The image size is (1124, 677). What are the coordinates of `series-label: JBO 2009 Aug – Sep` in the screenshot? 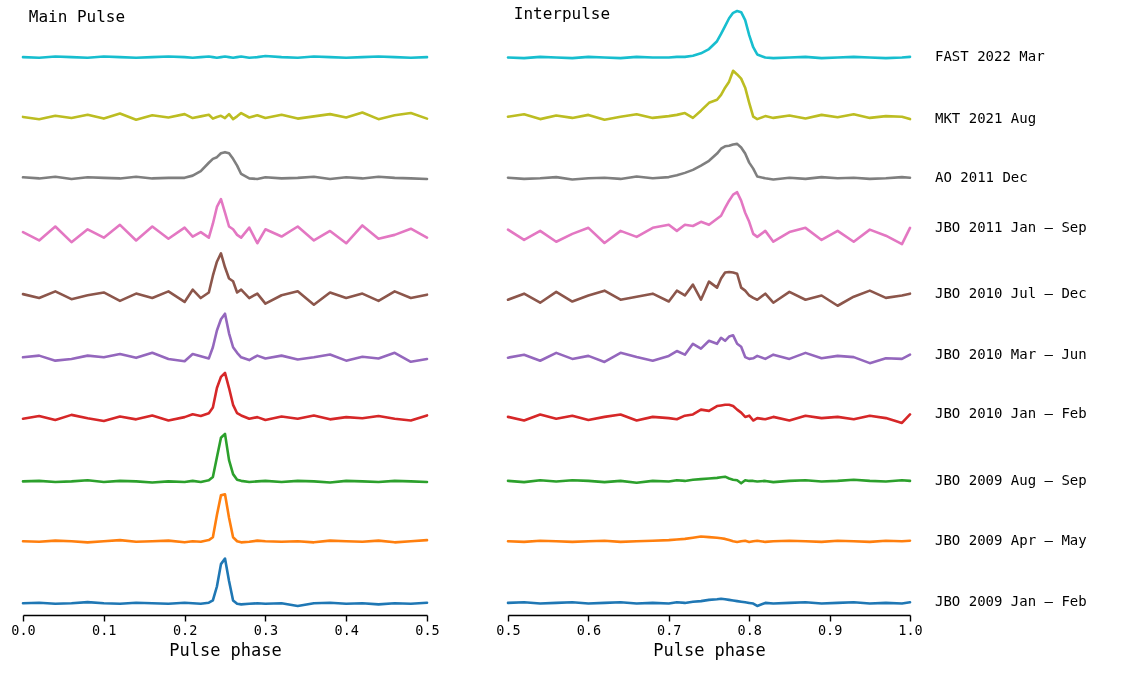 It's located at (1011, 479).